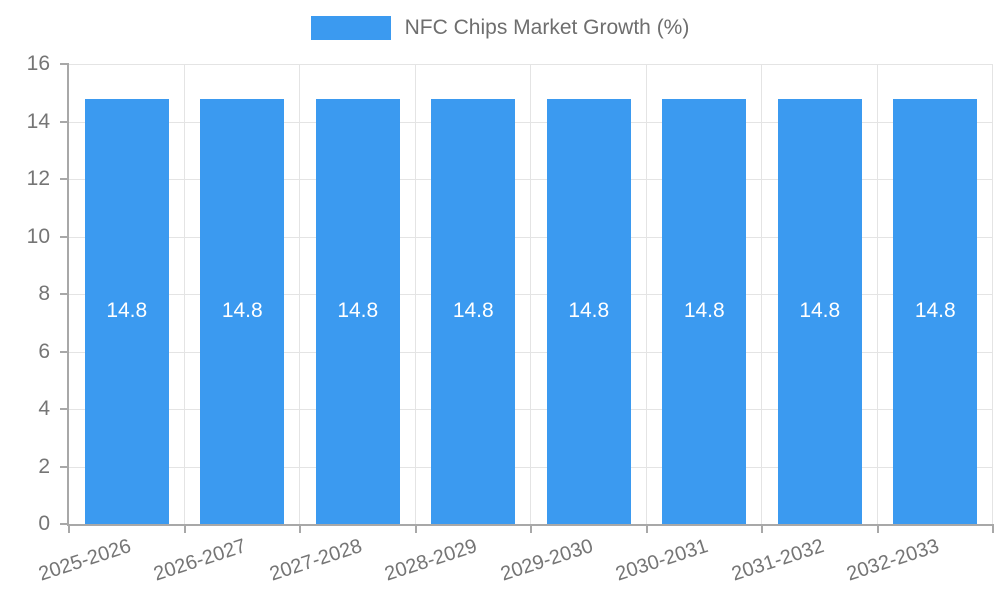 Image resolution: width=1000 pixels, height=600 pixels. What do you see at coordinates (44, 466) in the screenshot?
I see `y-axis-label: 2` at bounding box center [44, 466].